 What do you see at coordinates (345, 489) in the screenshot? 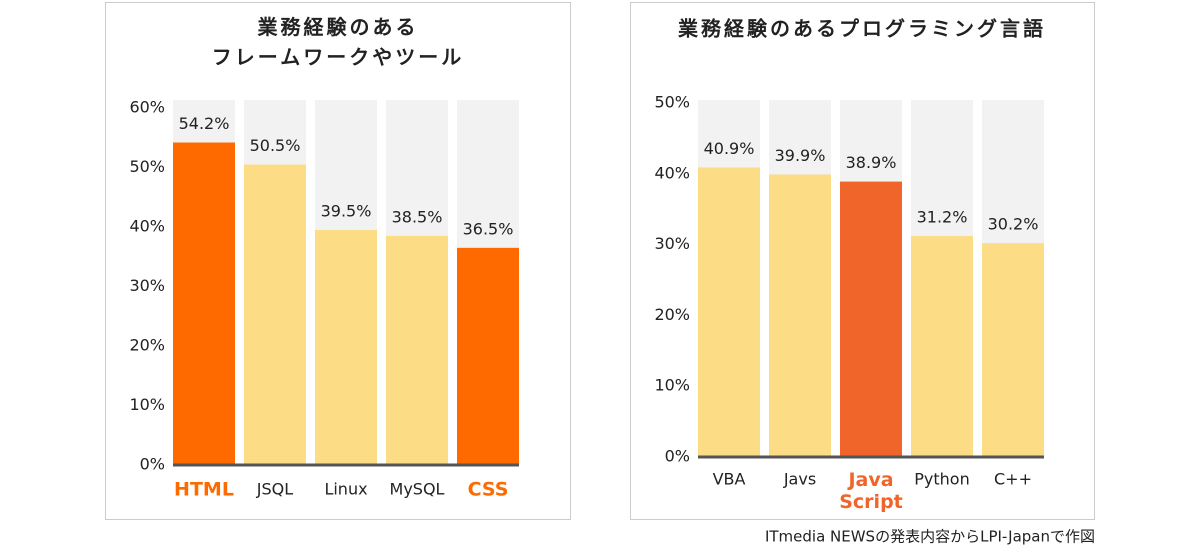
I see `x-tick-label: Linux` at bounding box center [345, 489].